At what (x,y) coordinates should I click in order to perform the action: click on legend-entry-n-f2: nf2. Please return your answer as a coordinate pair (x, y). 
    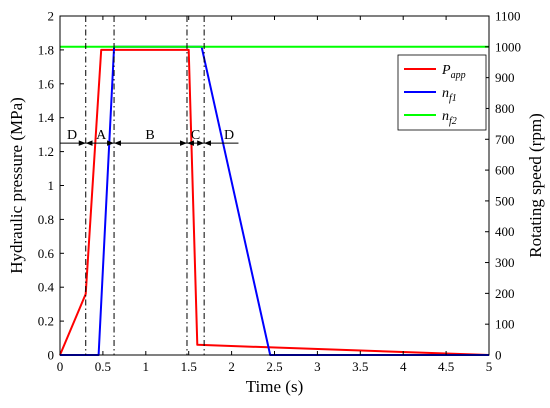
    Looking at the image, I should click on (449, 118).